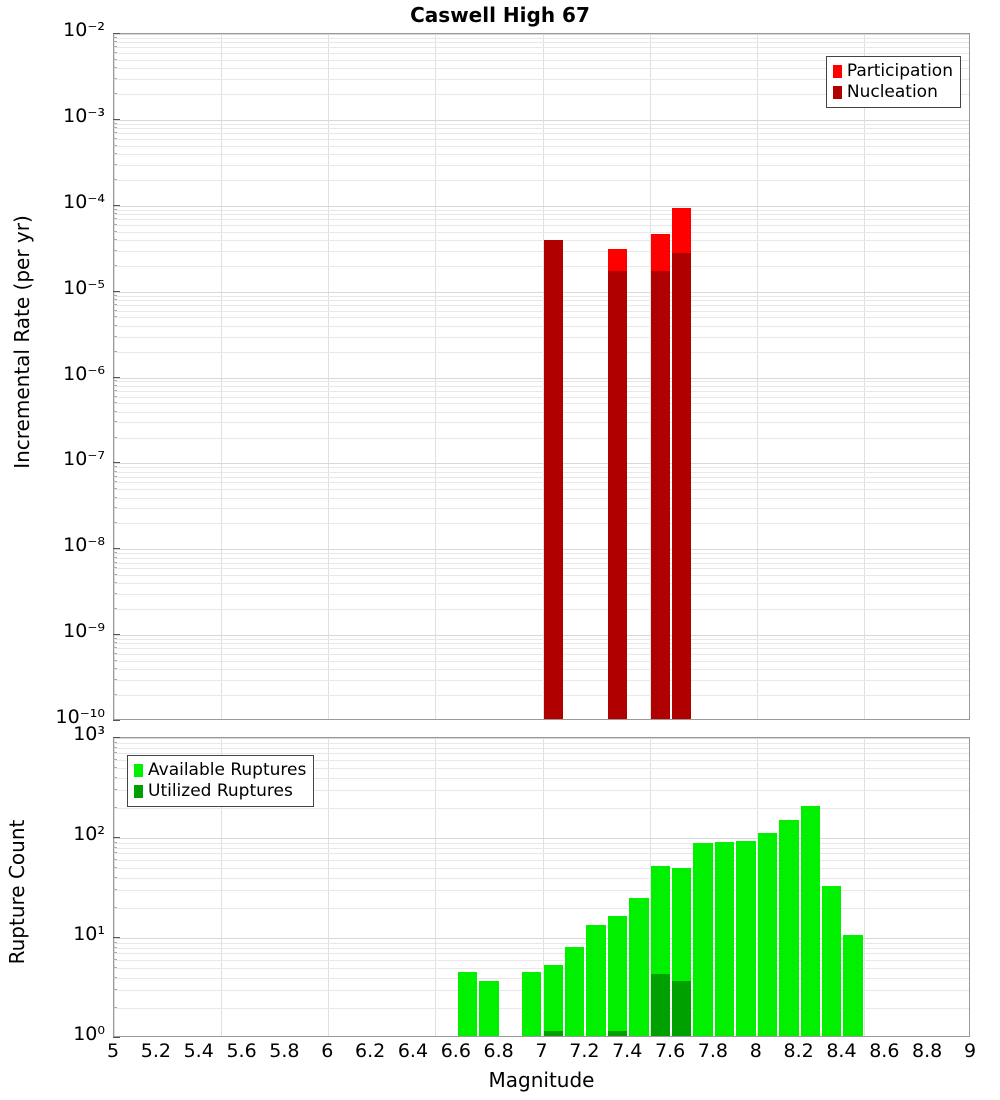  I want to click on legend-swatch-nucleation, so click(837, 92).